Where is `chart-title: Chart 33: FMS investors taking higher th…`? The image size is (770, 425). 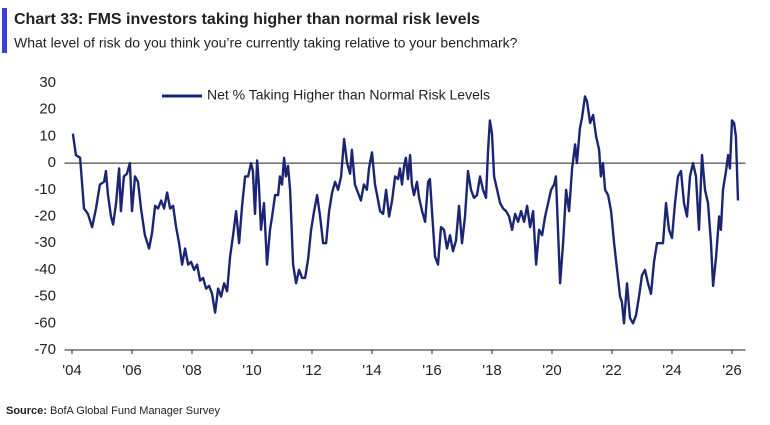
chart-title: Chart 33: FMS investors taking higher th… is located at coordinates (247, 19).